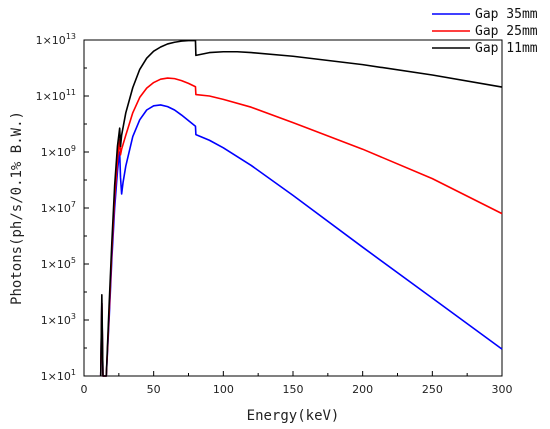 This screenshot has height=429, width=550. Describe the element at coordinates (293, 389) in the screenshot. I see `x-tick-label: 150` at that location.